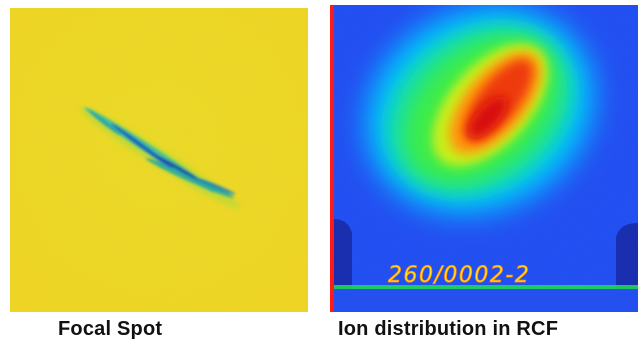  What do you see at coordinates (486, 287) in the screenshot?
I see `rcf-bottom-line` at bounding box center [486, 287].